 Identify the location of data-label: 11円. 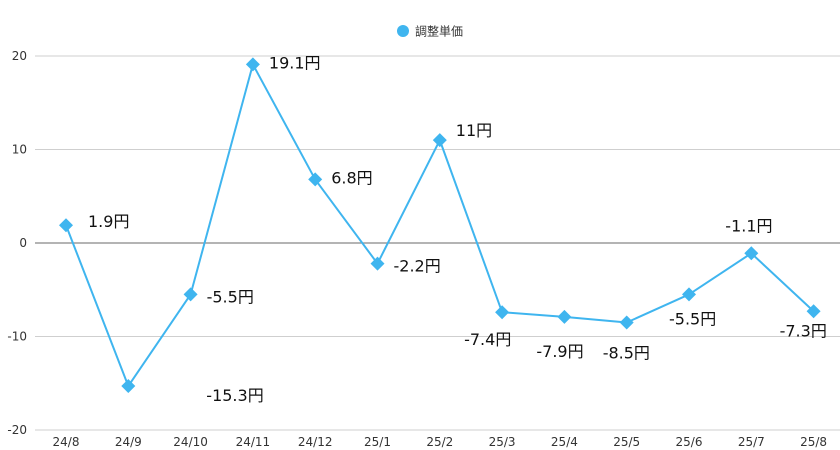
(474, 130).